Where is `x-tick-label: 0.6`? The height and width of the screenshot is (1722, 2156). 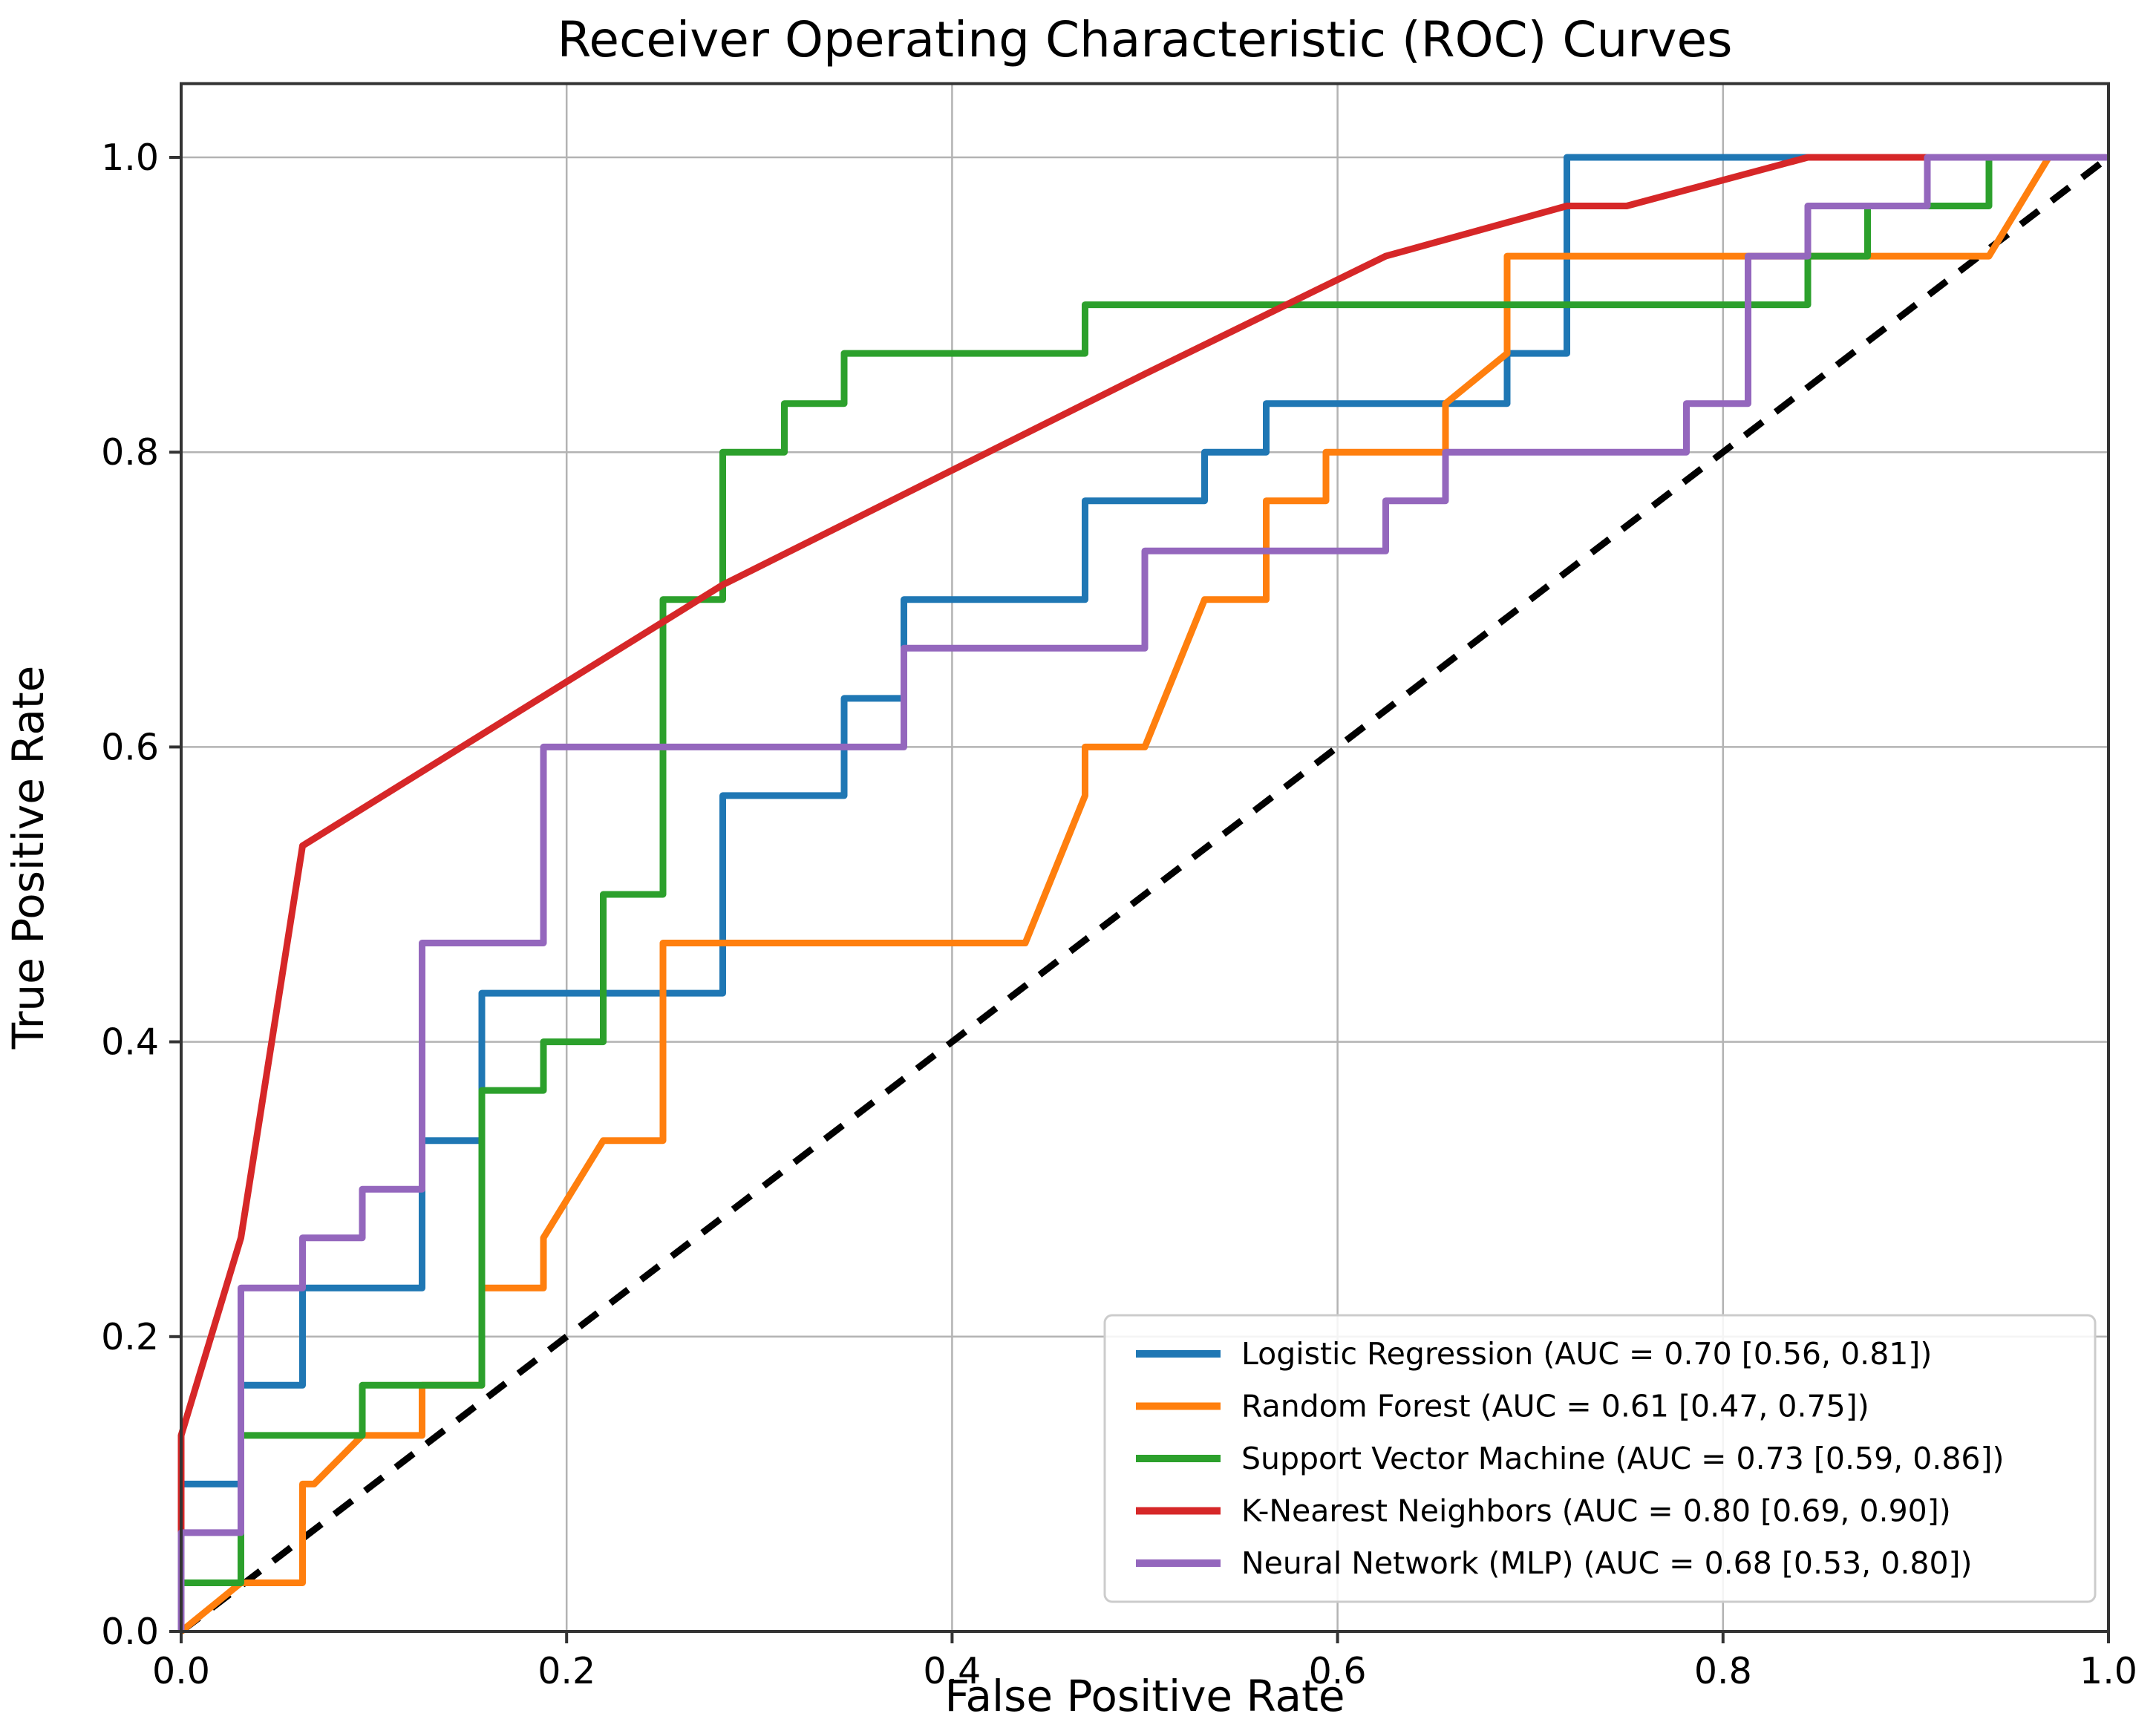
x-tick-label: 0.6 is located at coordinates (1338, 1671).